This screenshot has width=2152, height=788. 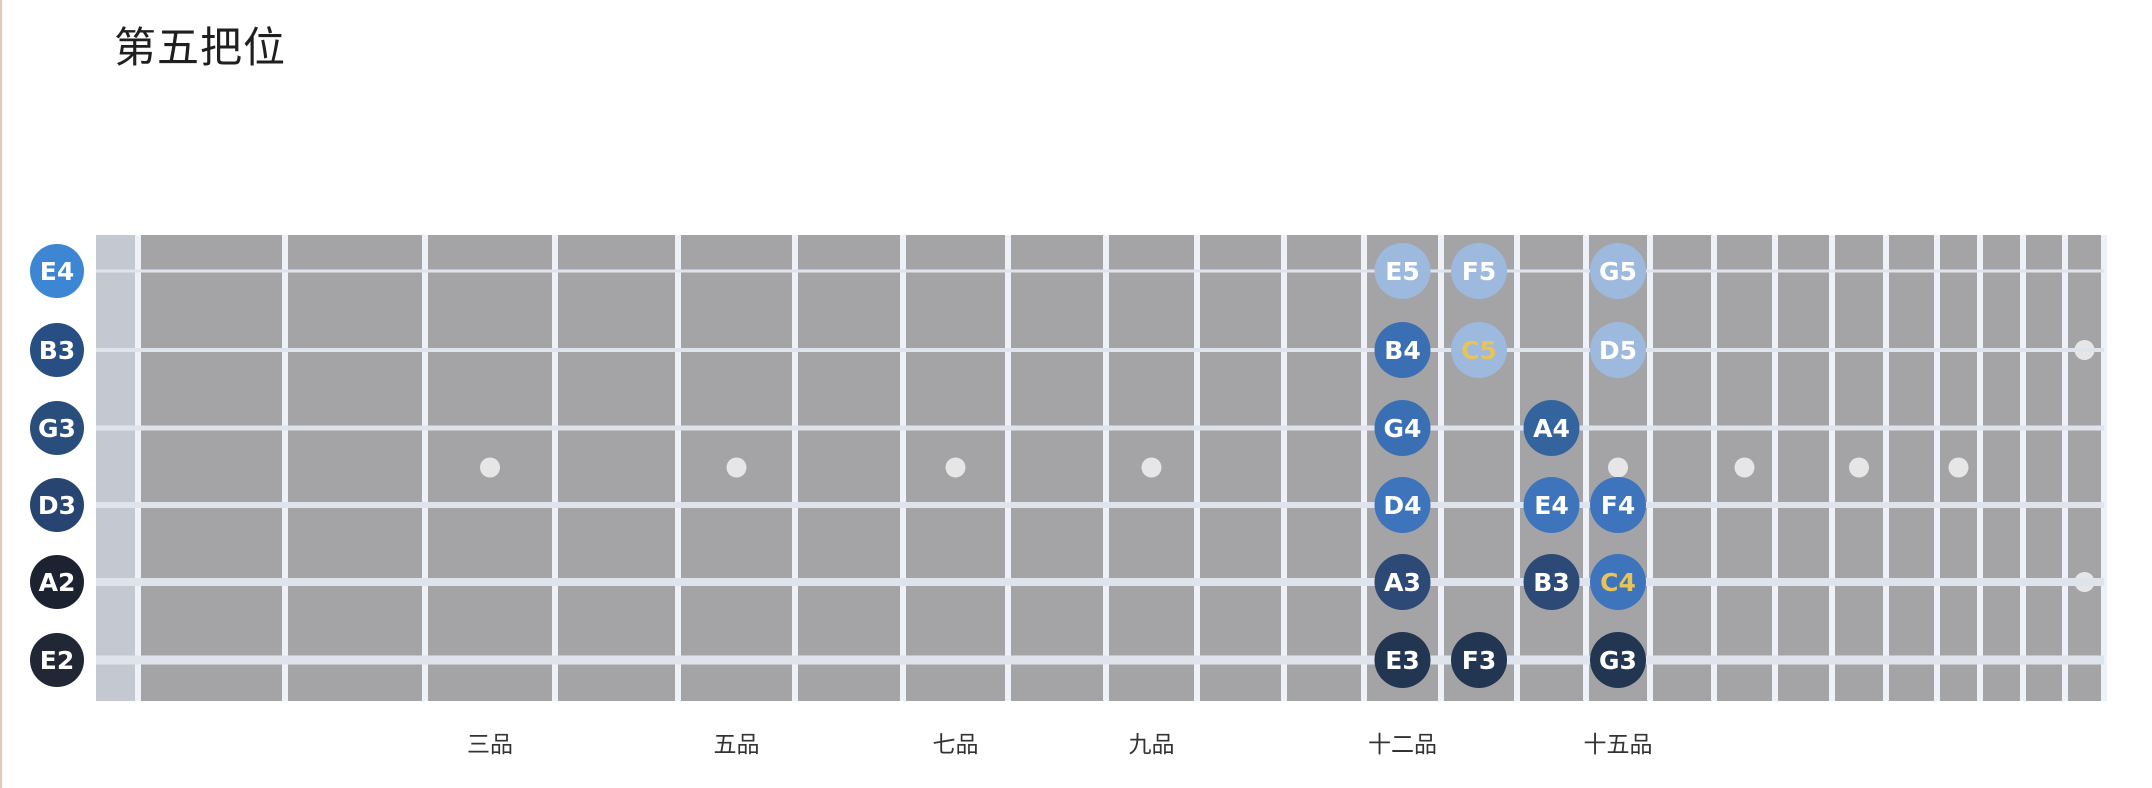 I want to click on fret-label-7: 七品, so click(x=956, y=745).